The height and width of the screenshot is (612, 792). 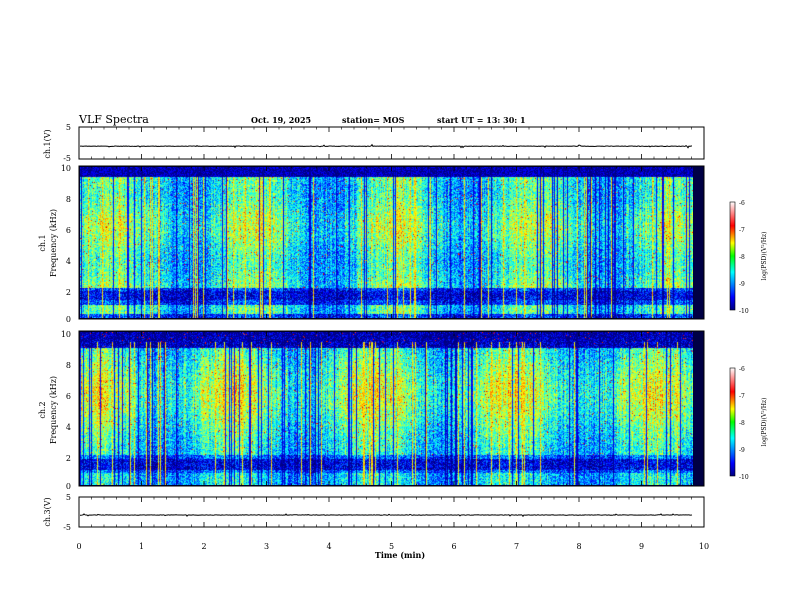 What do you see at coordinates (68, 292) in the screenshot?
I see `ch1-freq-tick-2: 2` at bounding box center [68, 292].